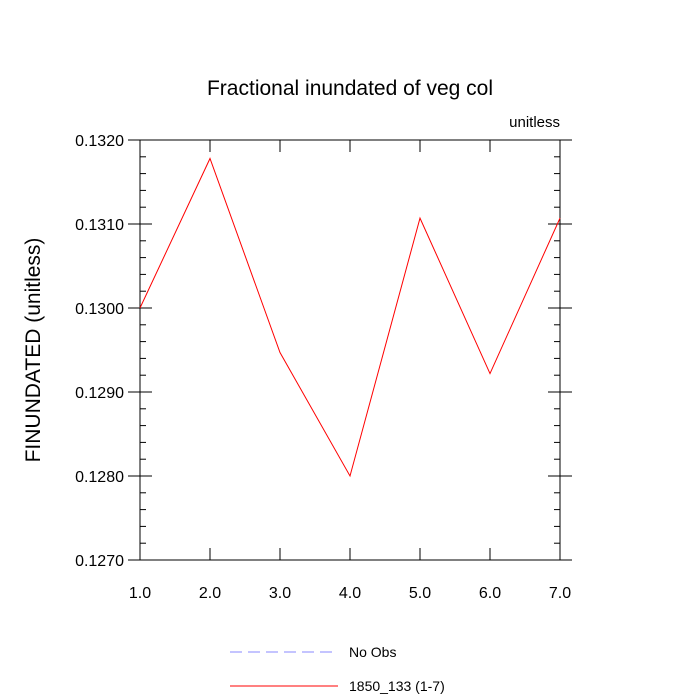 This screenshot has width=700, height=700. Describe the element at coordinates (140, 593) in the screenshot. I see `x-tick-label: 1.0` at that location.